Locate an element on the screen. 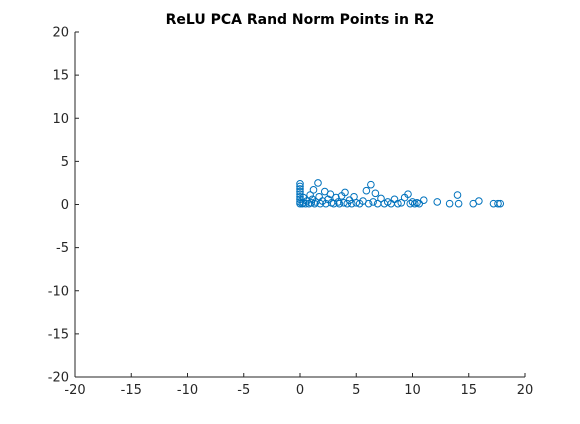 The image size is (580, 424). x-tick-label: -5 is located at coordinates (243, 390).